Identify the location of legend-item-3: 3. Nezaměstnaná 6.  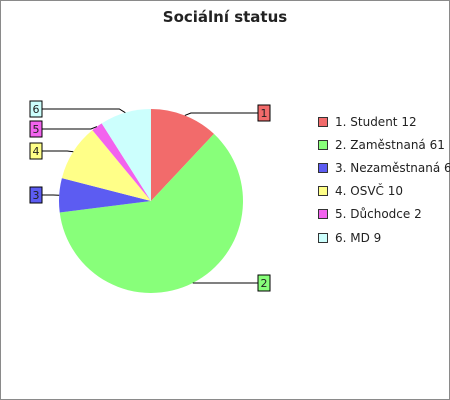
(384, 167).